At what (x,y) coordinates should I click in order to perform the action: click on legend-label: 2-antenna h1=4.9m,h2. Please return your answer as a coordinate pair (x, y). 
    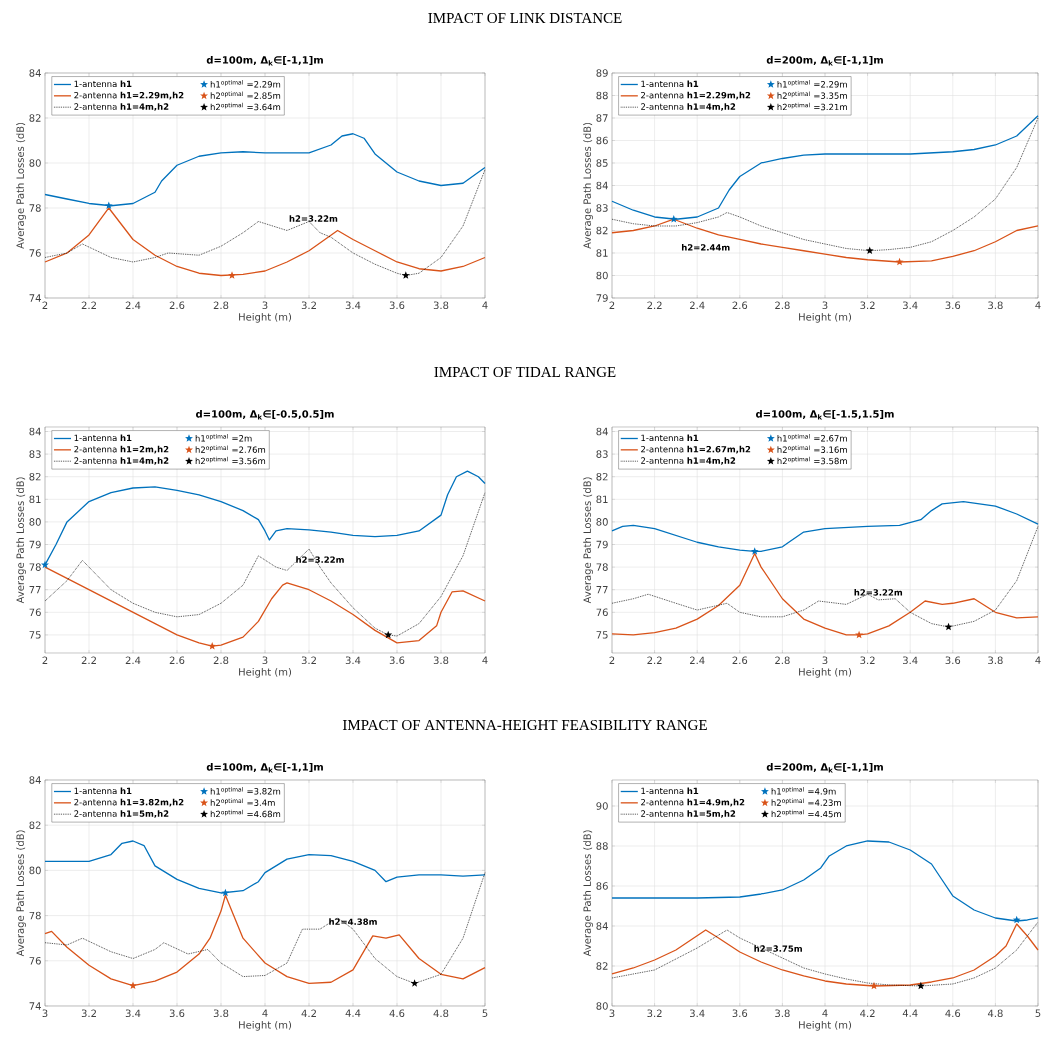
    Looking at the image, I should click on (693, 802).